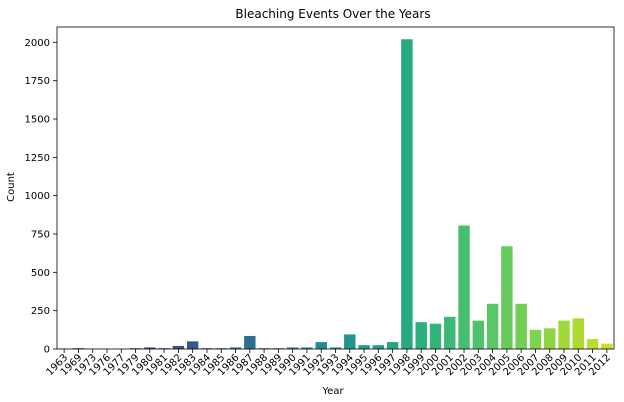  What do you see at coordinates (40, 311) in the screenshot?
I see `y-tick-label: 250` at bounding box center [40, 311].